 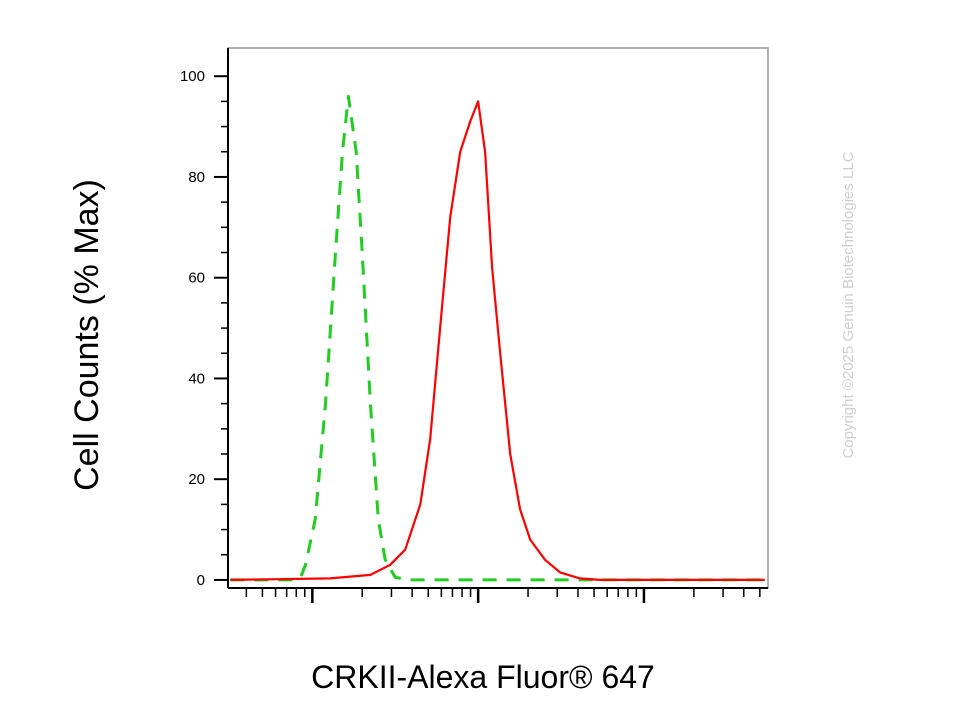 I want to click on y-tick-label: 100, so click(x=192, y=76).